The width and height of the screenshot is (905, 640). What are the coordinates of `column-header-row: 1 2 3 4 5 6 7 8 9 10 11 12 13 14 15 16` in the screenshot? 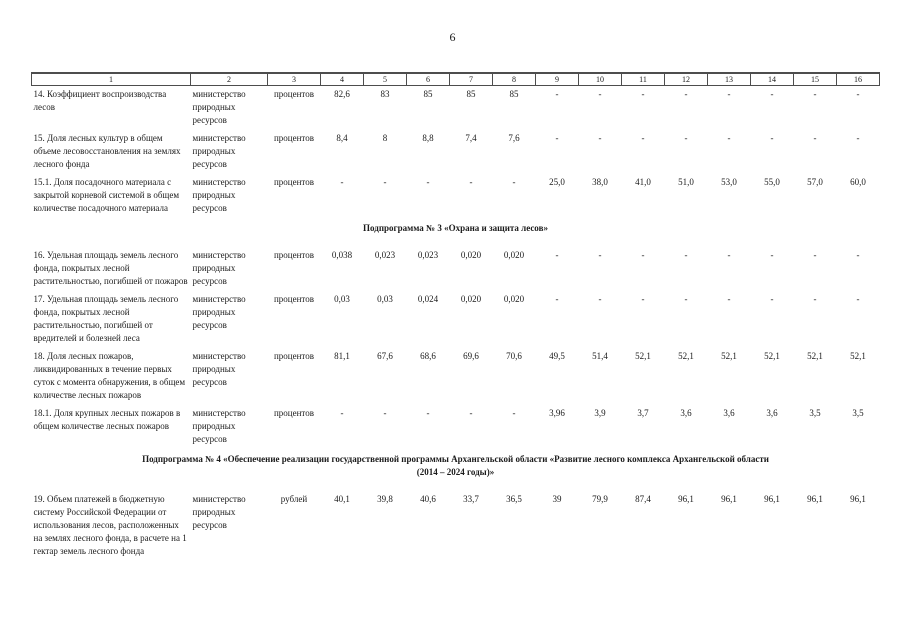 It's located at (455, 79).